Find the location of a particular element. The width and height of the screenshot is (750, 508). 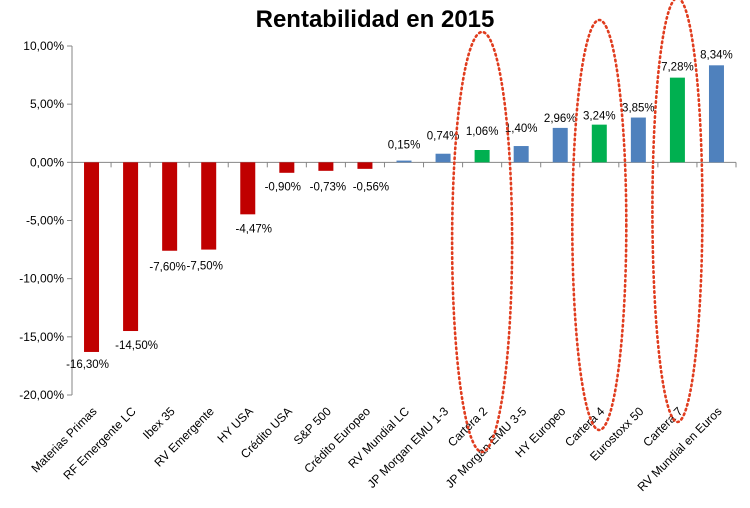

data-label: -7,50% is located at coordinates (204, 267).